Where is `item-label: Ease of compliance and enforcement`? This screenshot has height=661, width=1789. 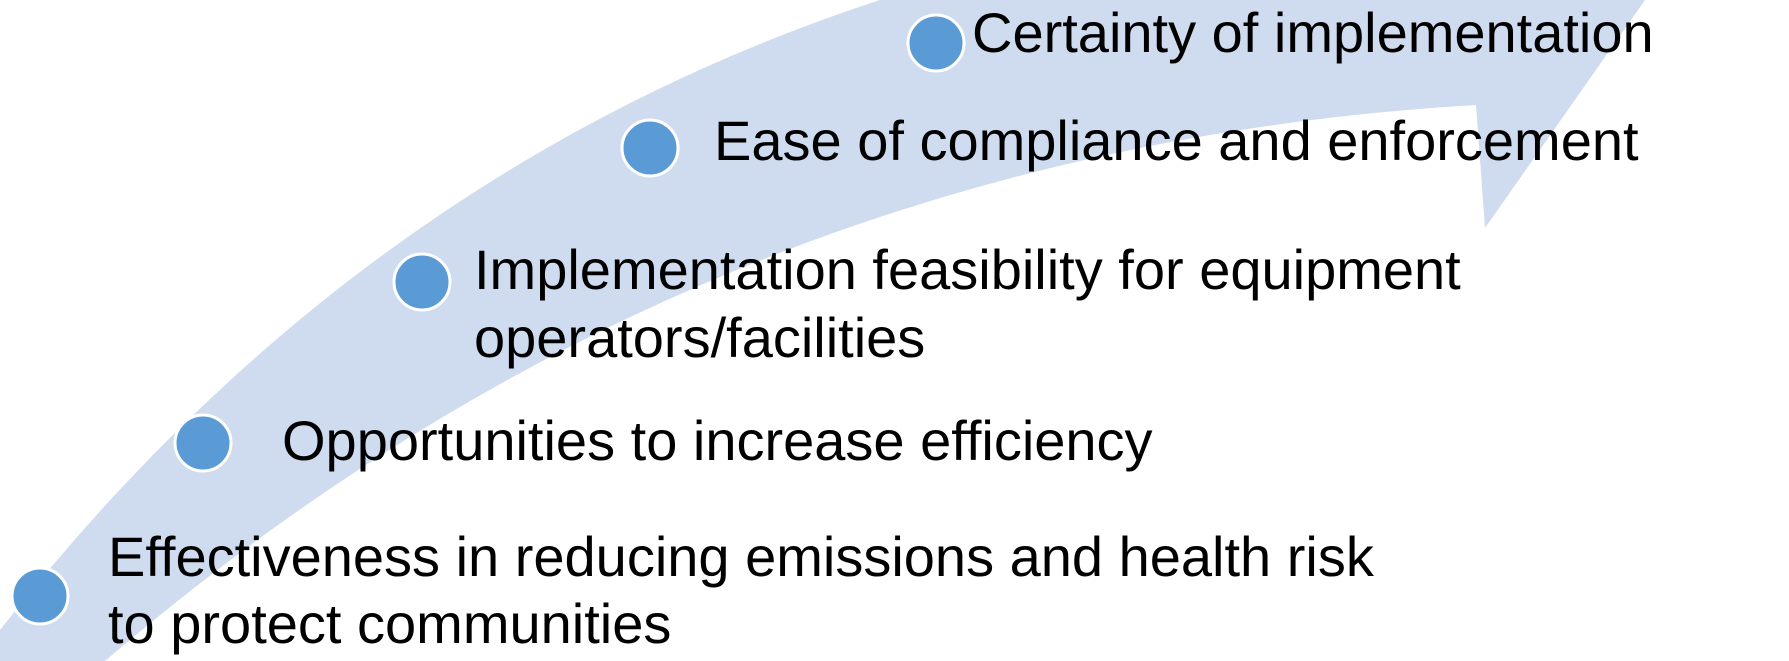 item-label: Ease of compliance and enforcement is located at coordinates (1176, 140).